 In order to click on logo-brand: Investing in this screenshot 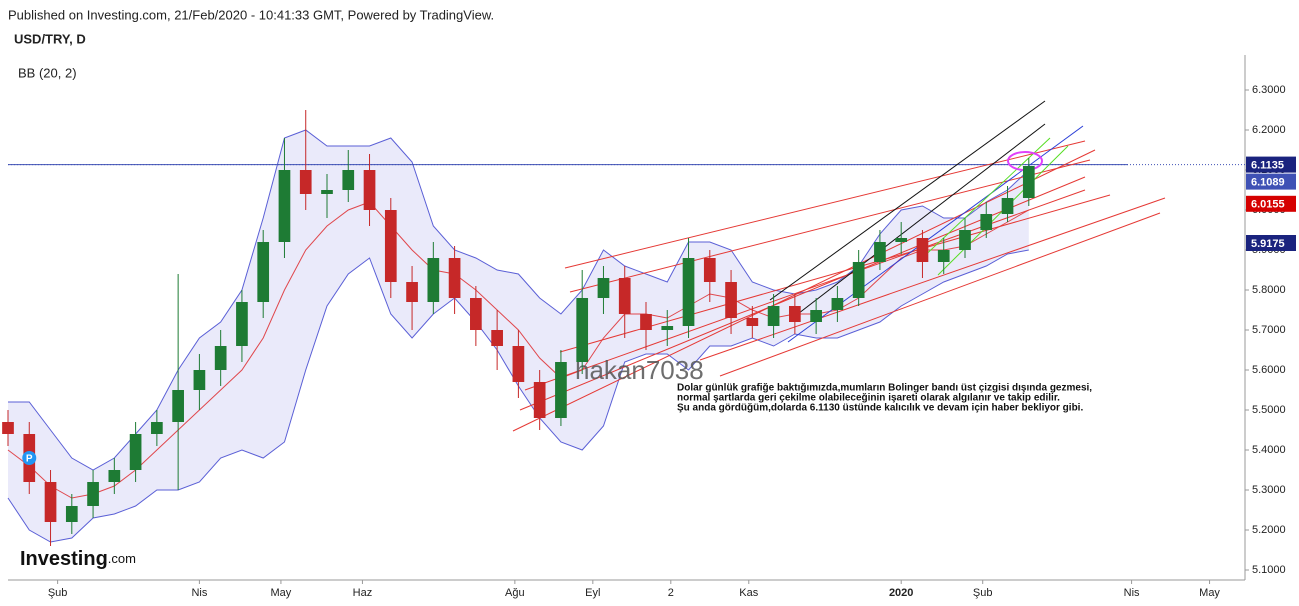, I will do `click(64, 559)`.